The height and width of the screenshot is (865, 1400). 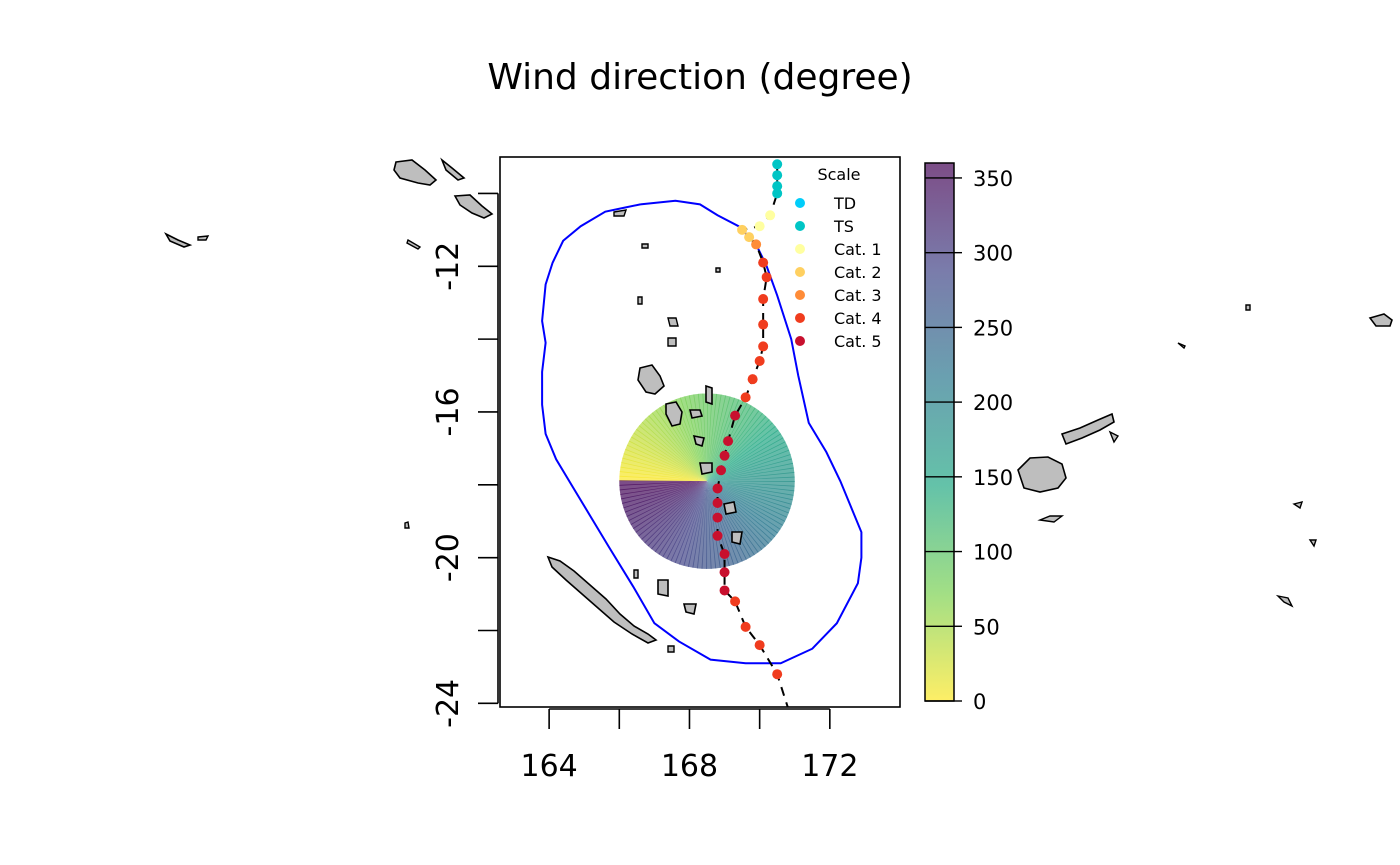 I want to click on colorbar-tick-label: 350, so click(x=993, y=179).